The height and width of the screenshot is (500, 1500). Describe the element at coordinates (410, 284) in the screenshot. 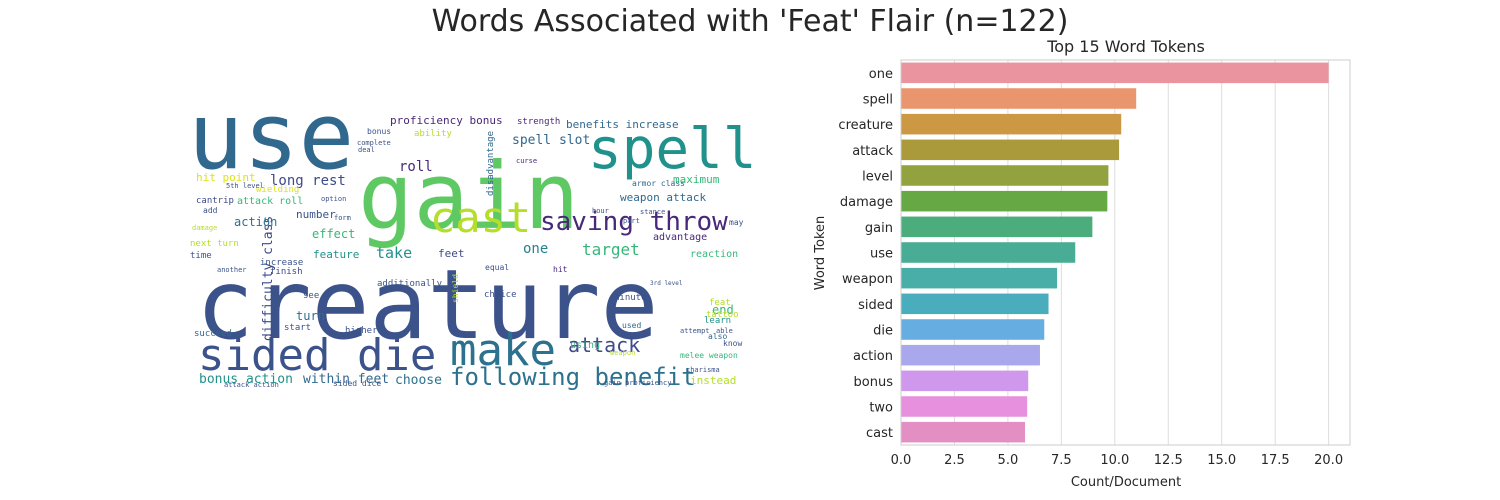

I see `word-cloud-word: additionally` at that location.